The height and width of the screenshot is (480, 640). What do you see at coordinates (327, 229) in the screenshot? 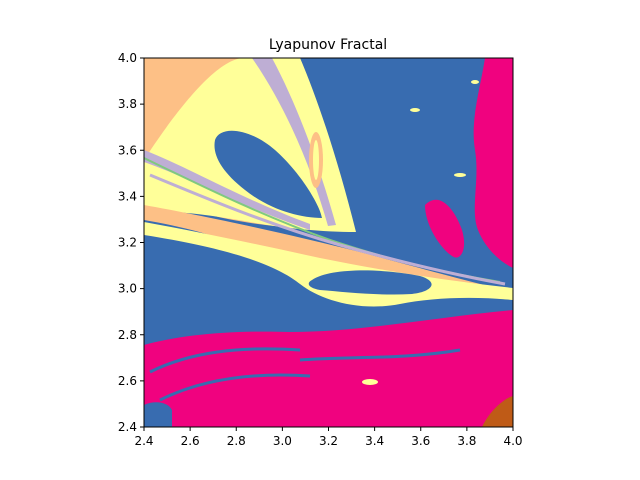
I see `region-swirl-lavender-streak` at bounding box center [327, 229].